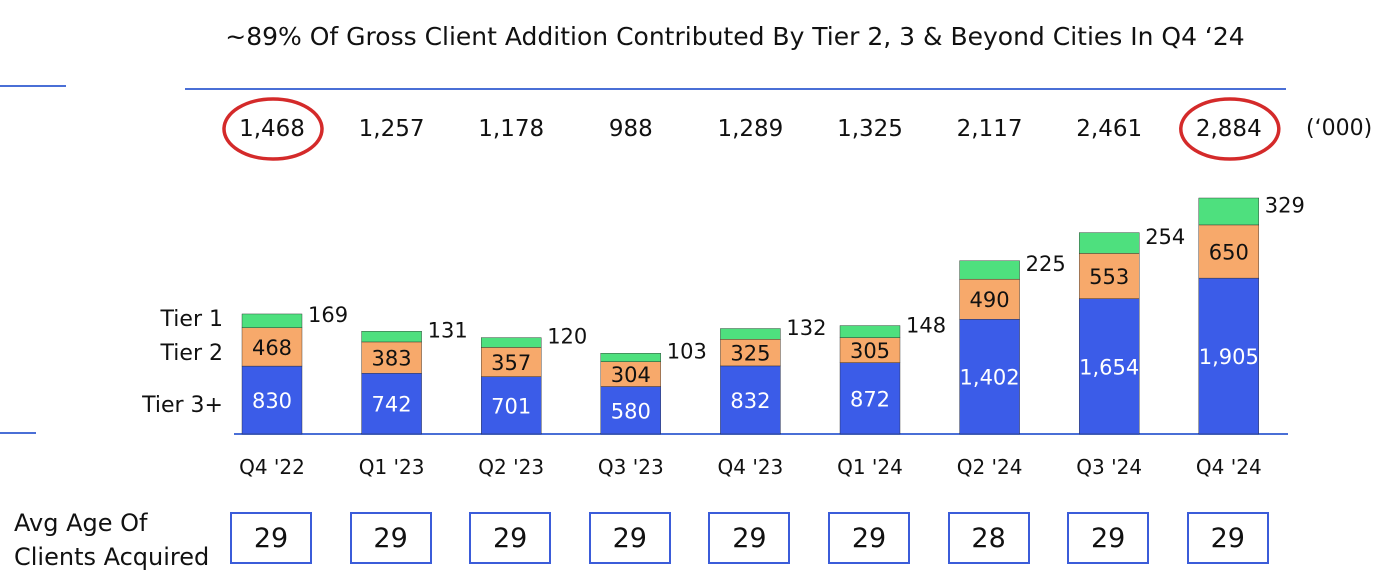  What do you see at coordinates (1285, 205) in the screenshot?
I see `data-label-tier1: 329` at bounding box center [1285, 205].